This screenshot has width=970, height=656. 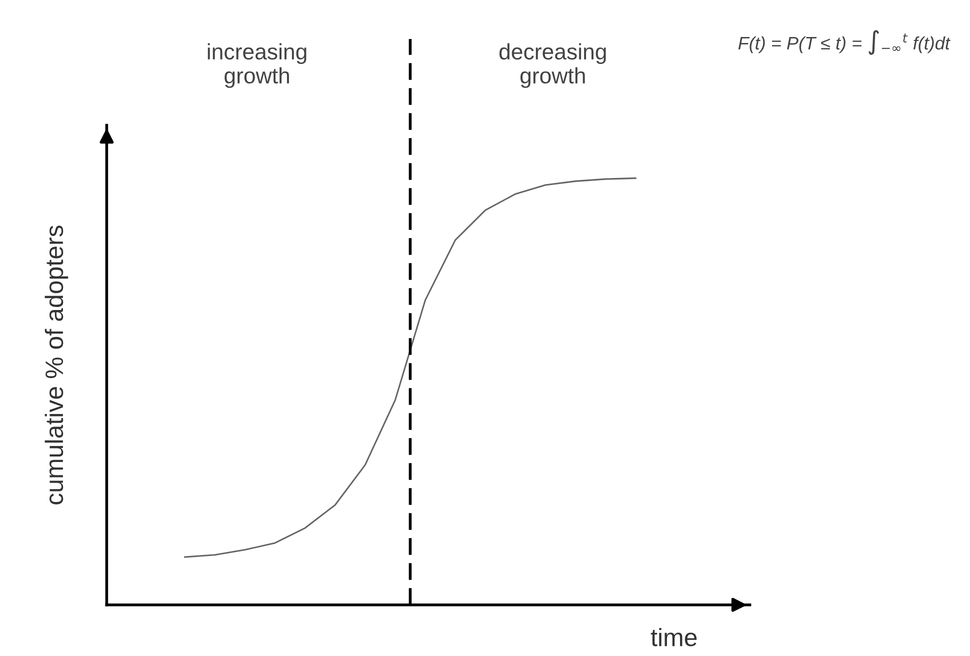 What do you see at coordinates (257, 65) in the screenshot?
I see `text: increasing growth` at bounding box center [257, 65].